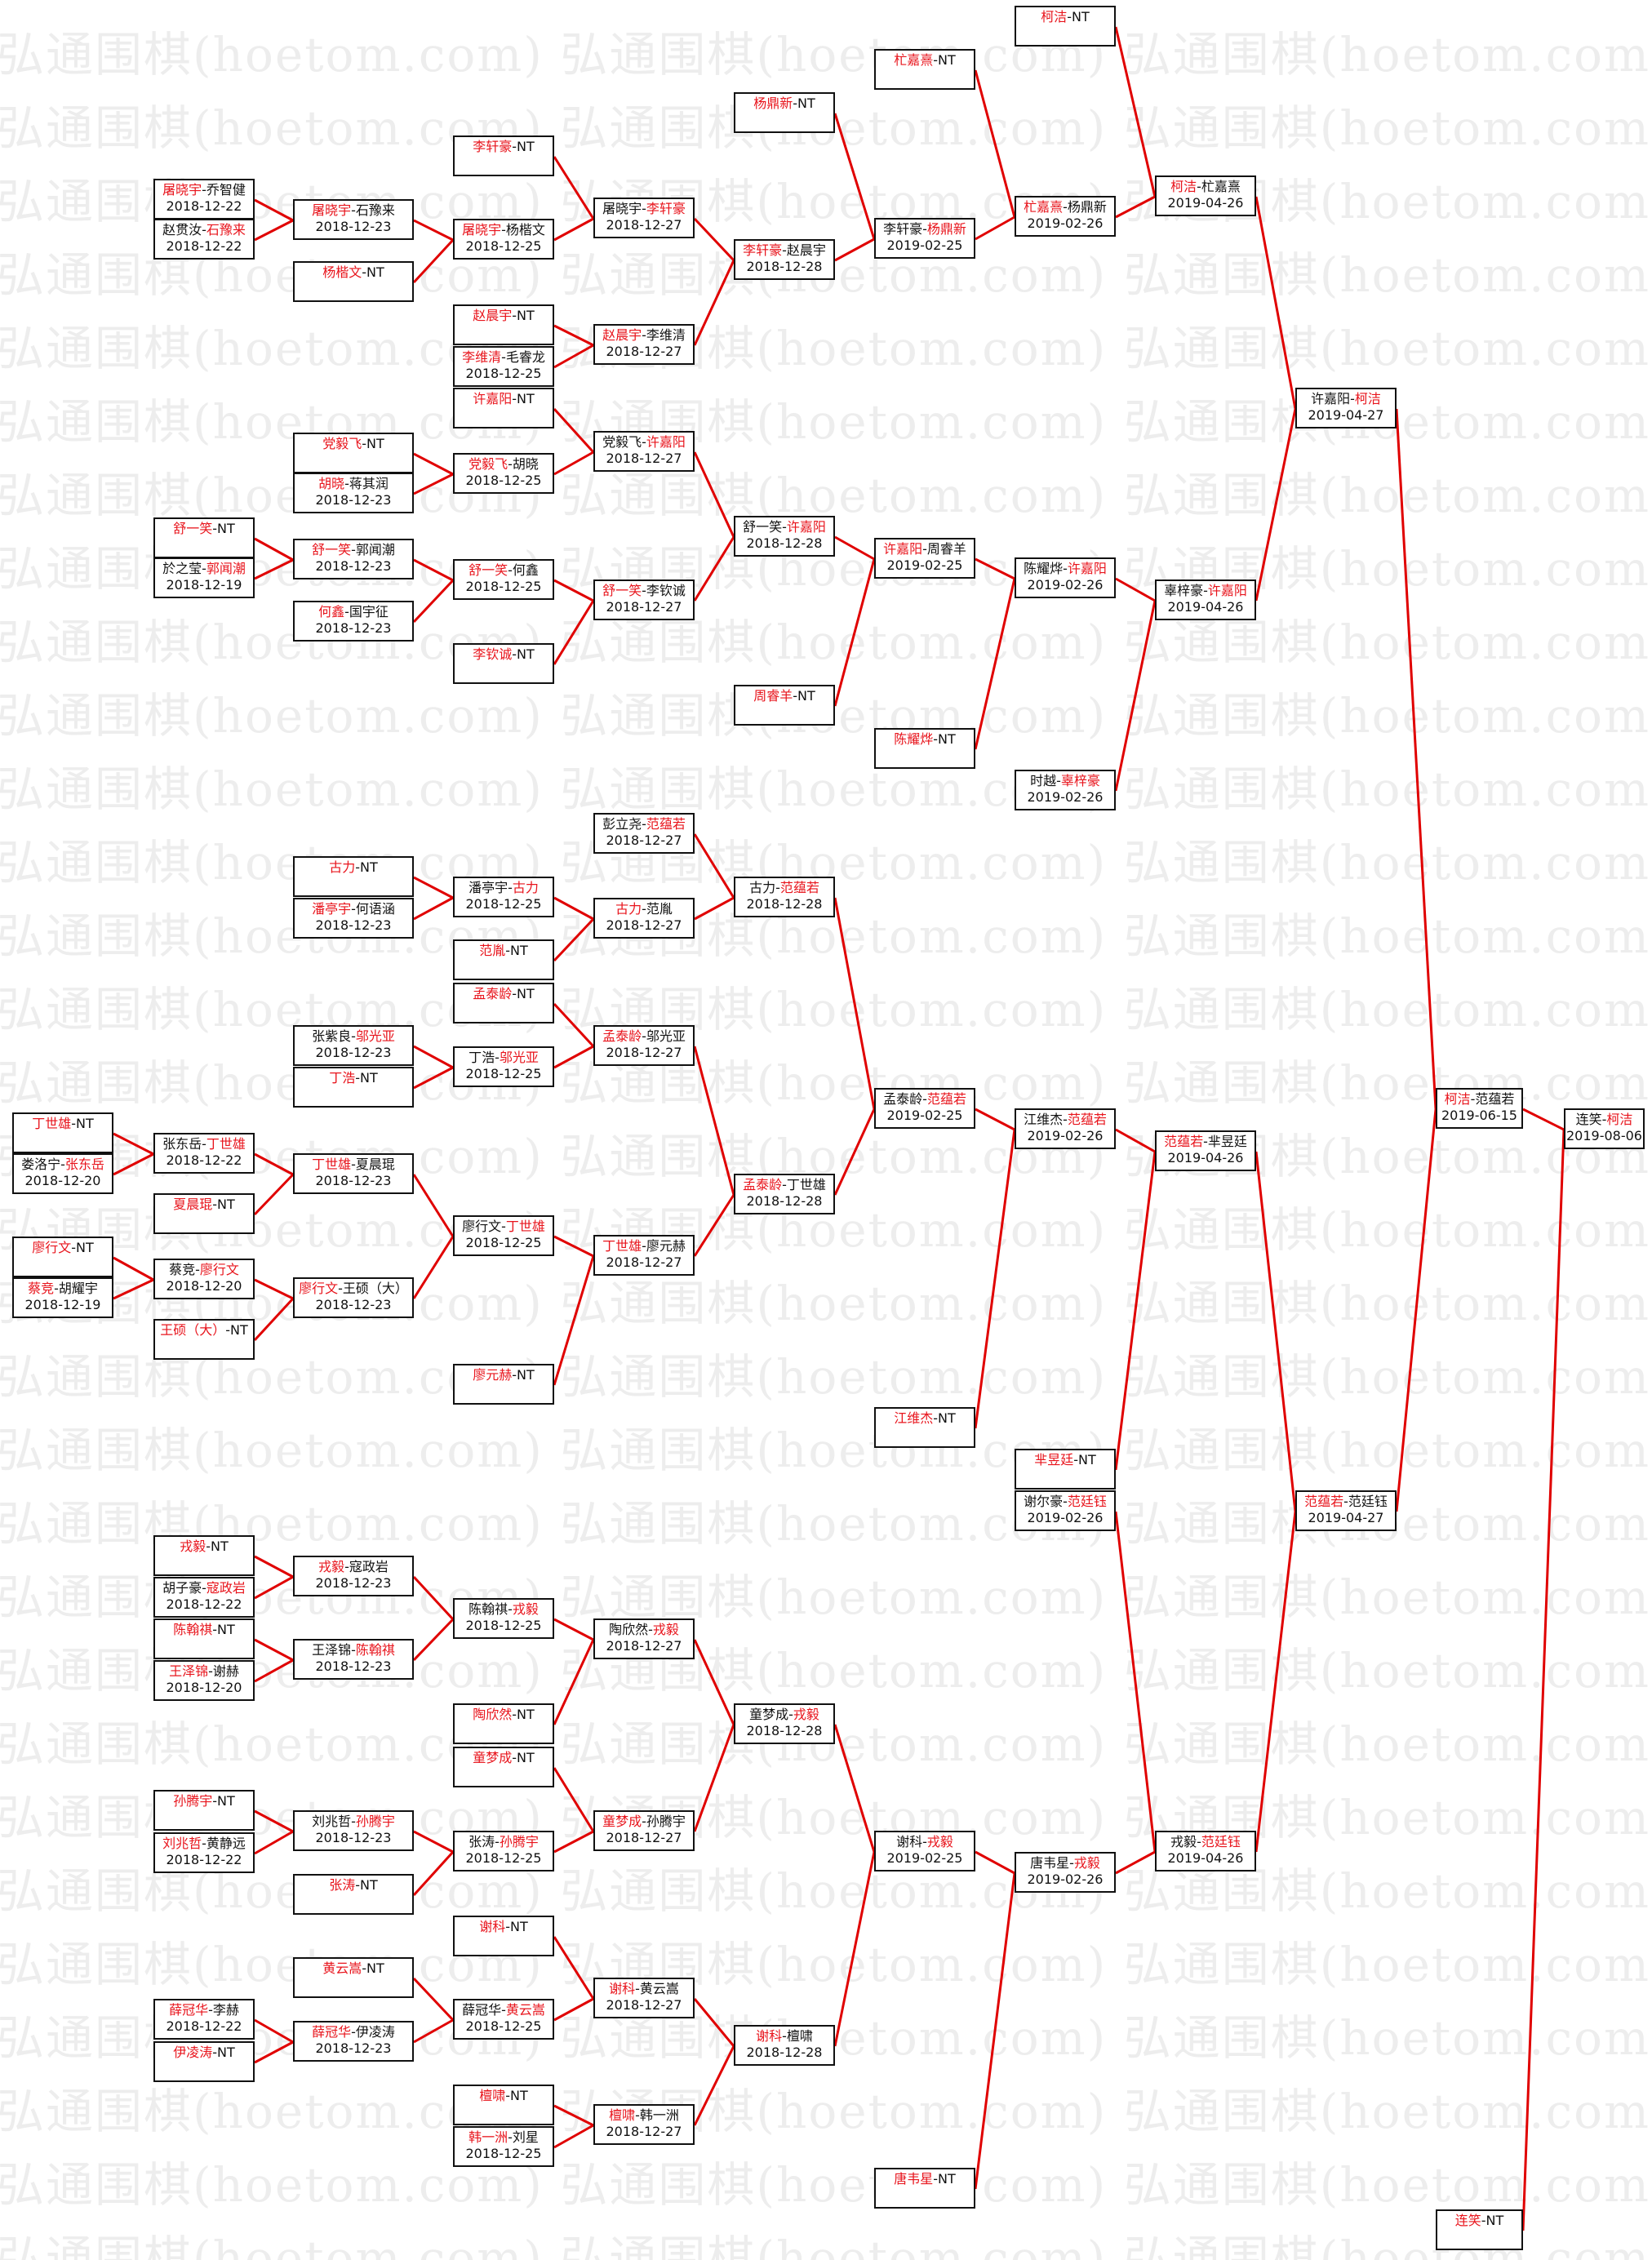 The width and height of the screenshot is (1652, 2260). I want to click on match-players: 戎毅-寇政岩, so click(353, 1567).